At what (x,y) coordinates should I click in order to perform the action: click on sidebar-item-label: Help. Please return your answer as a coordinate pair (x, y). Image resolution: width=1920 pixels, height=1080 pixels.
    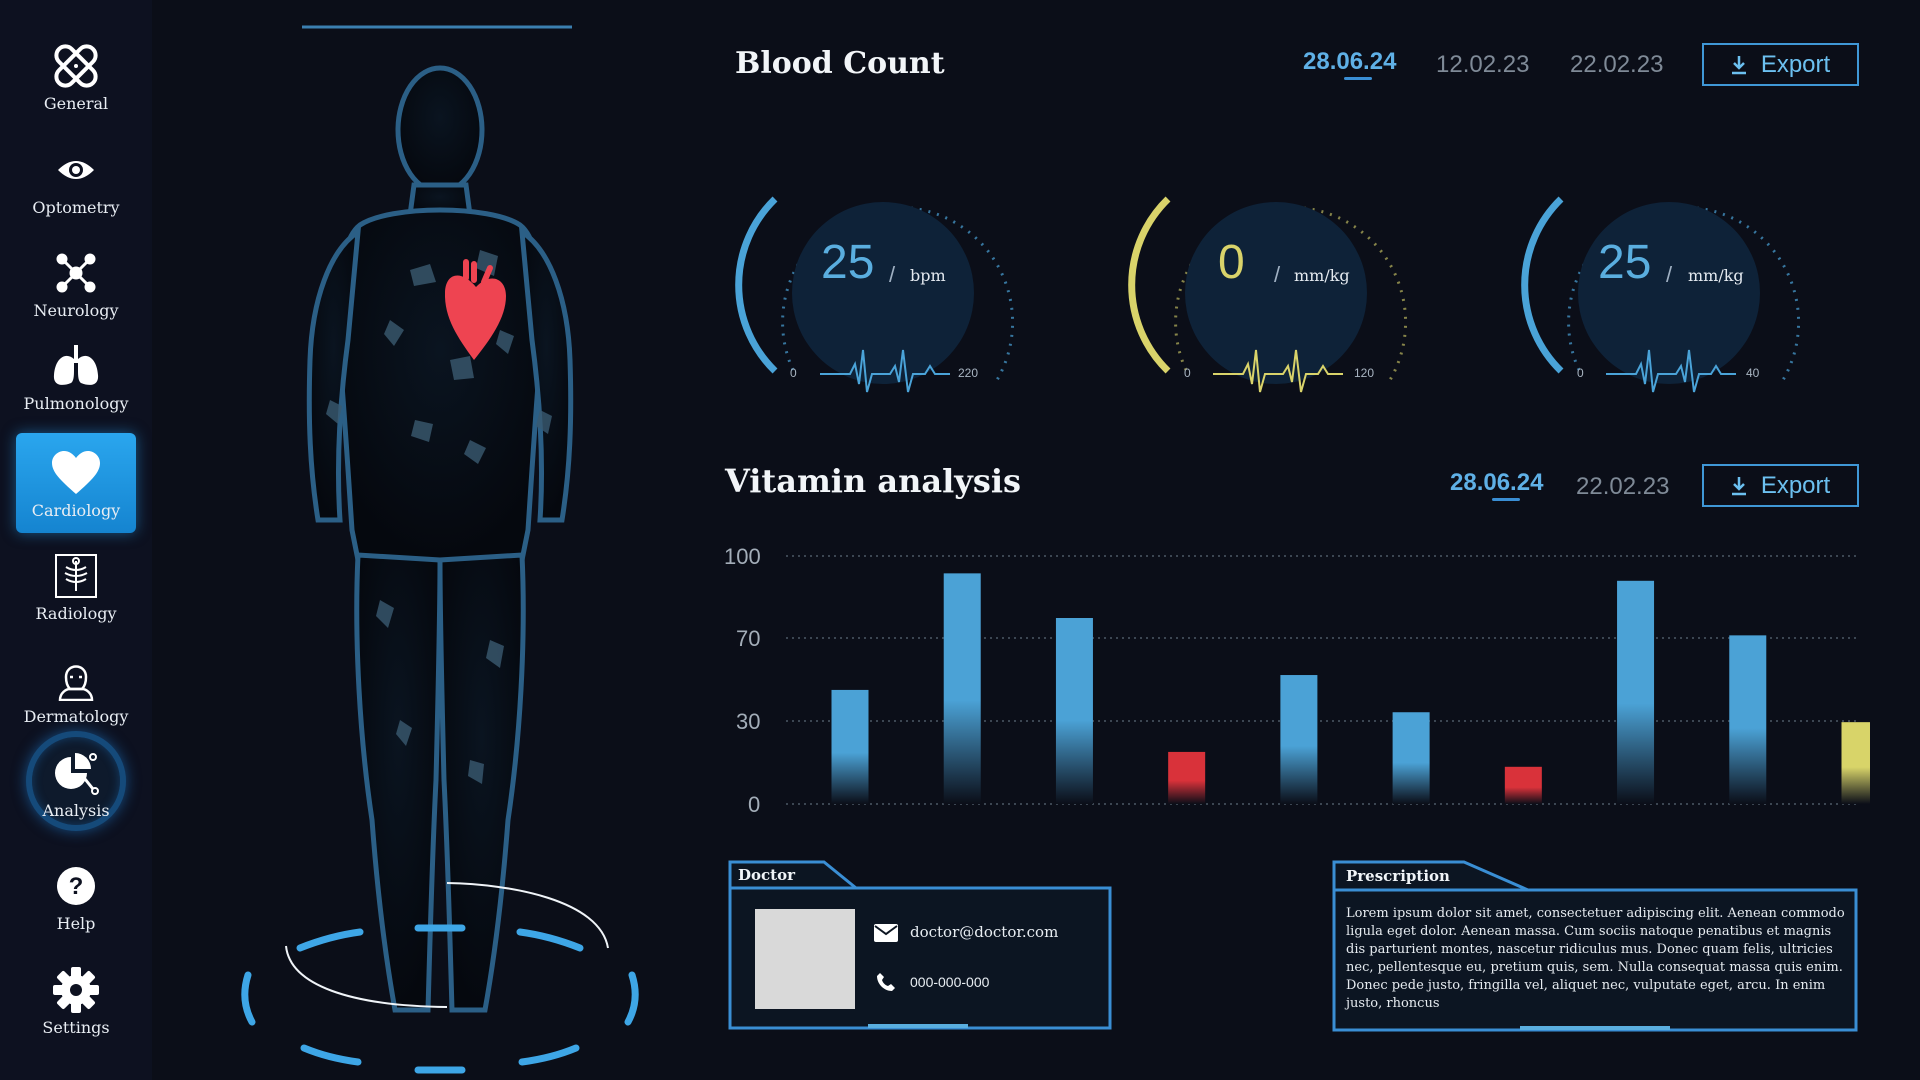
    Looking at the image, I should click on (76, 923).